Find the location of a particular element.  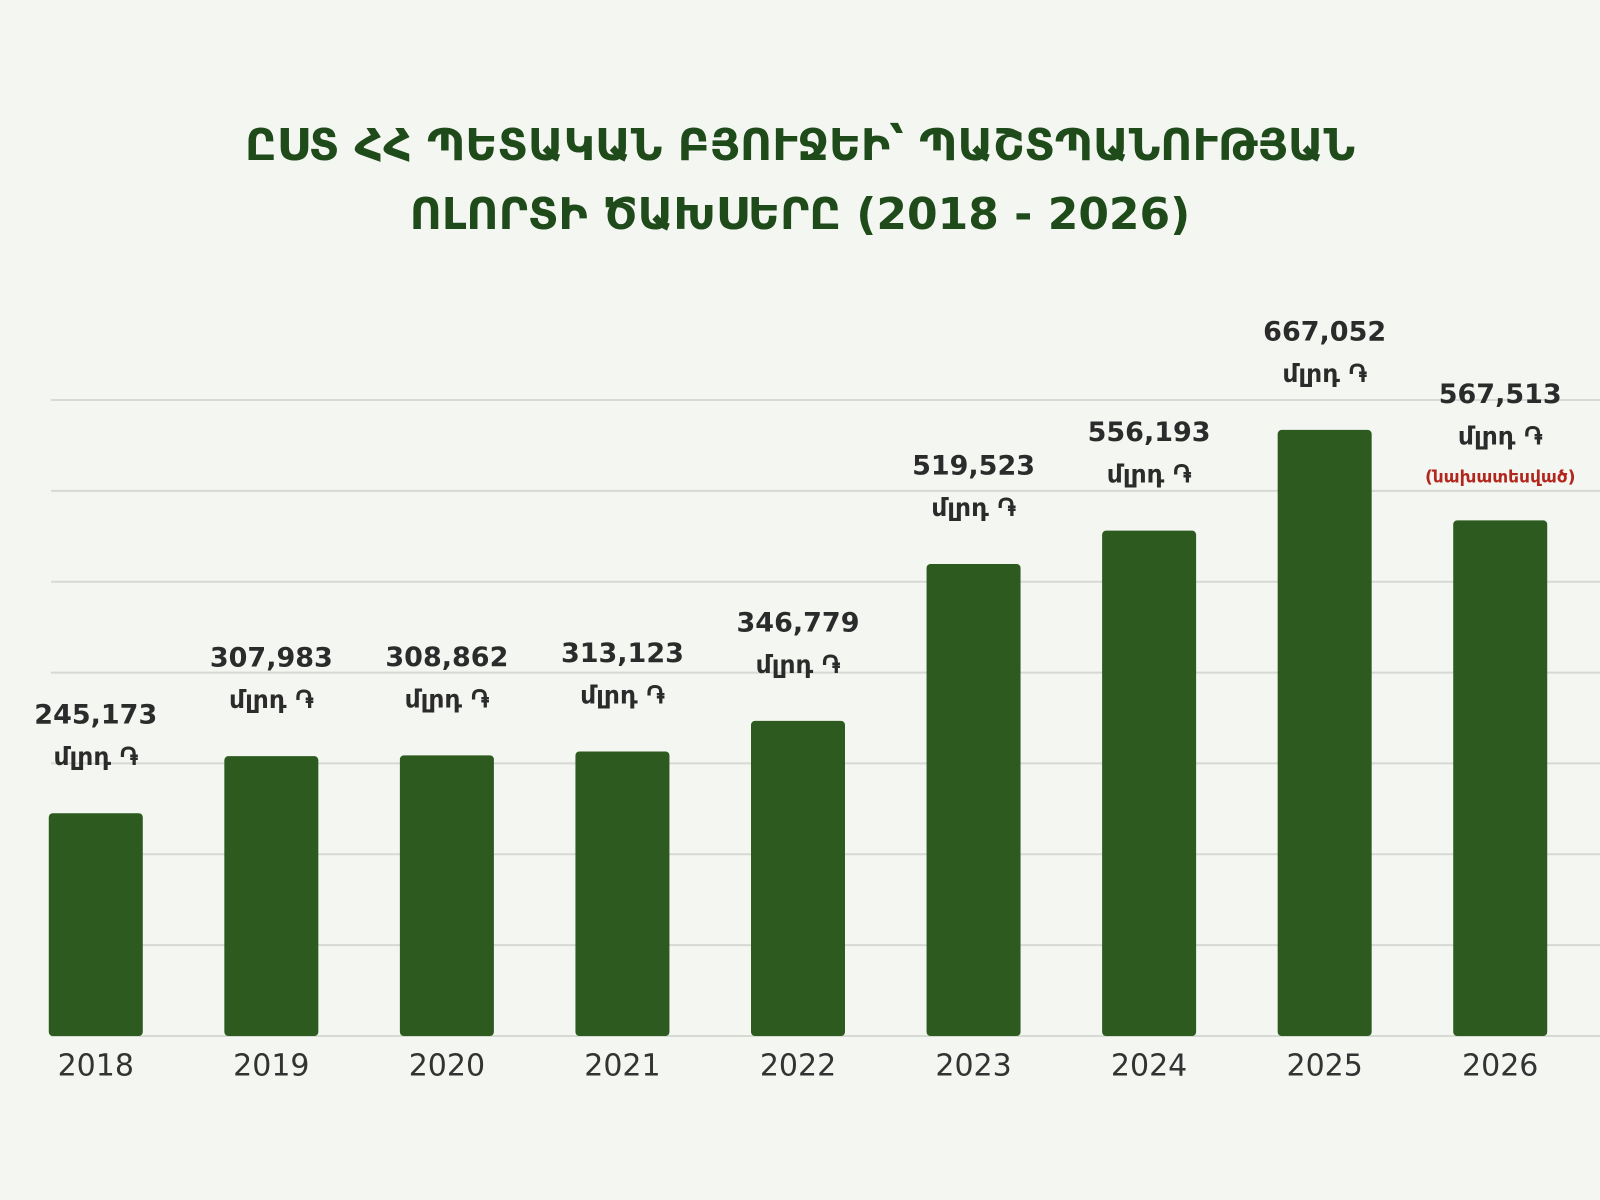

value-label: 519,523 is located at coordinates (973, 465).